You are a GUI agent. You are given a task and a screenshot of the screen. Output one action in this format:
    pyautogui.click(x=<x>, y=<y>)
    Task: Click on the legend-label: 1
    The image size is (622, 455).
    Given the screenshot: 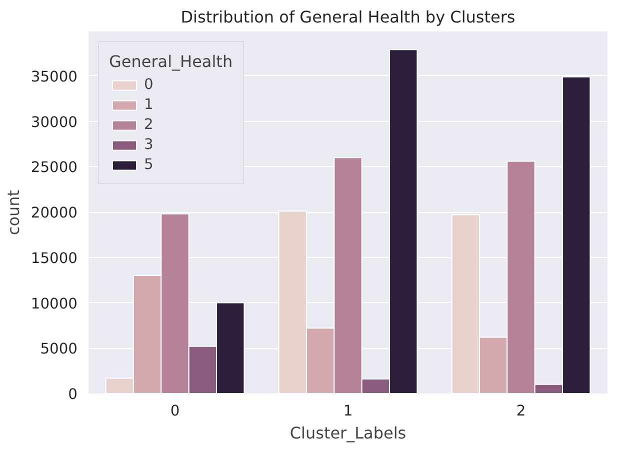 What is the action you would take?
    pyautogui.click(x=149, y=104)
    